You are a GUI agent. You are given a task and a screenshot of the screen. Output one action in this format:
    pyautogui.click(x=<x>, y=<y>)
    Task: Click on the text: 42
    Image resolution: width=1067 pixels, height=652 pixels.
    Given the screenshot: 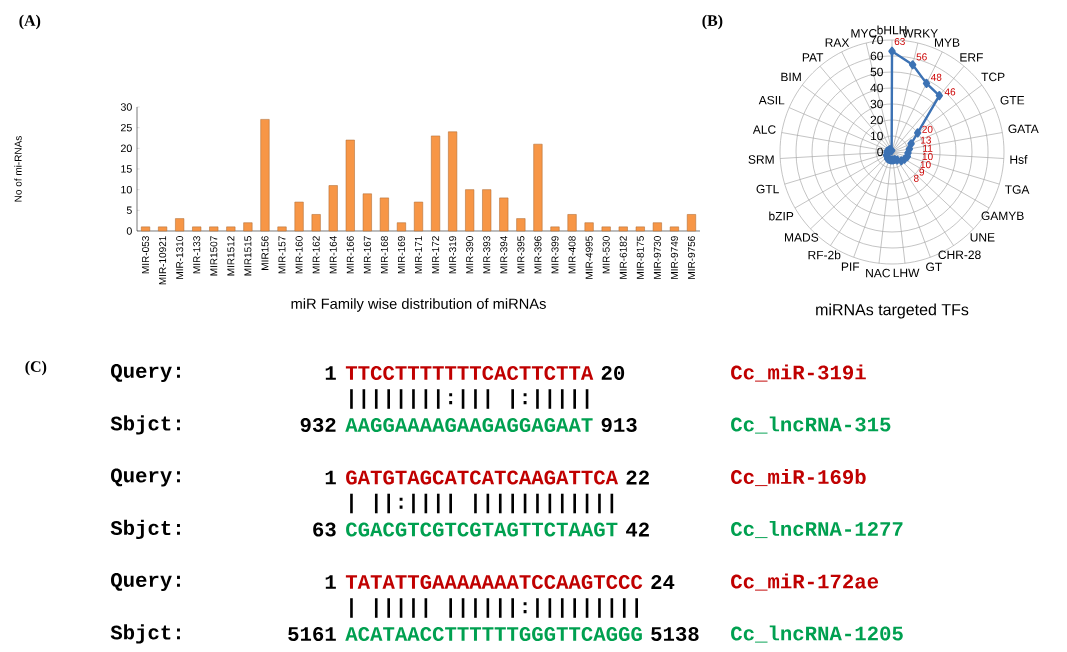 What is the action you would take?
    pyautogui.click(x=637, y=529)
    